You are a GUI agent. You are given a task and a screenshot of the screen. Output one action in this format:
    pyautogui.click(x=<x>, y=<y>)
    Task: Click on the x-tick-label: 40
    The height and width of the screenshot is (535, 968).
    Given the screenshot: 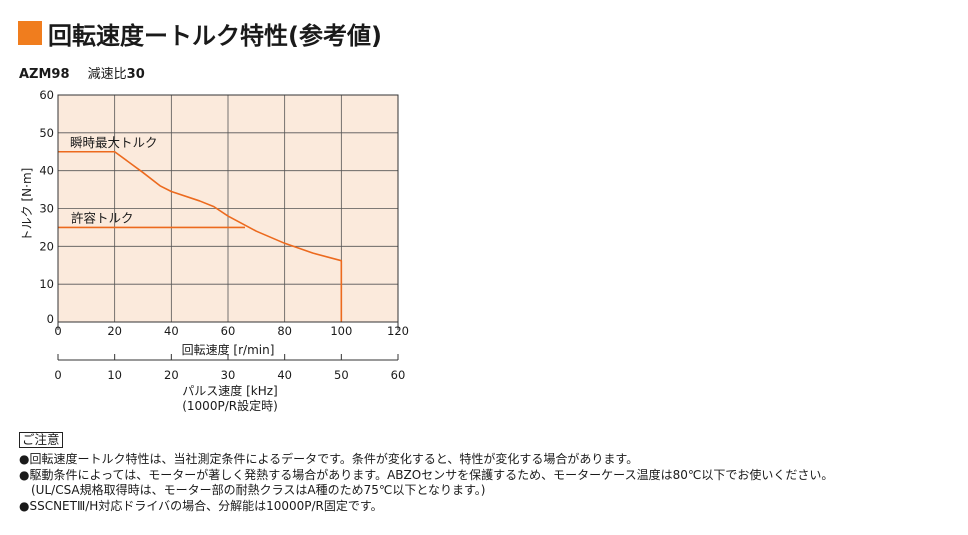 What is the action you would take?
    pyautogui.click(x=171, y=331)
    